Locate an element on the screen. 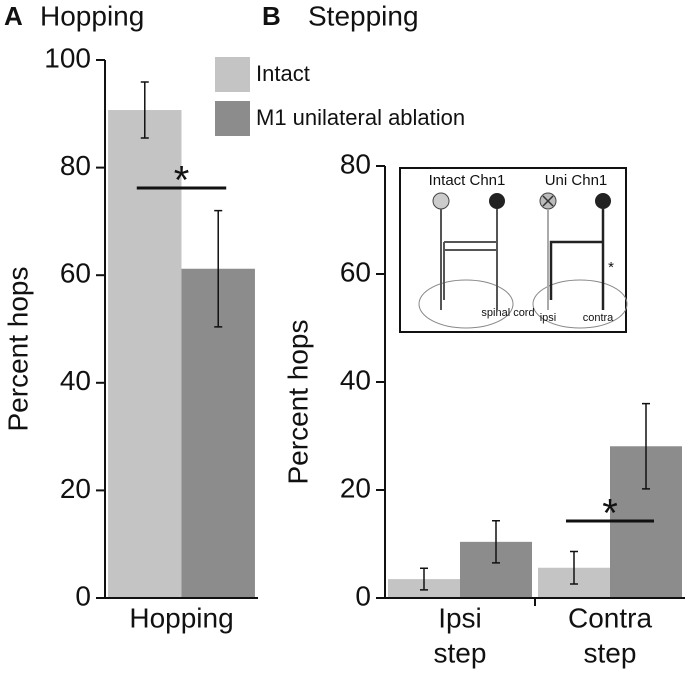 This screenshot has width=690, height=673. legend-label: M1 unilateral ablation is located at coordinates (360, 117).